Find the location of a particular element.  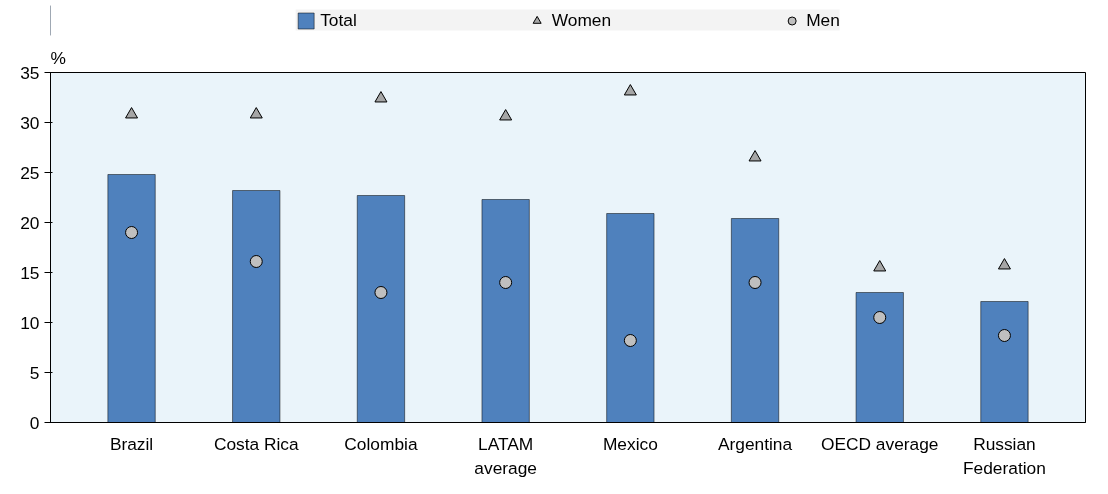

y-tick-label: 5 is located at coordinates (34, 372).